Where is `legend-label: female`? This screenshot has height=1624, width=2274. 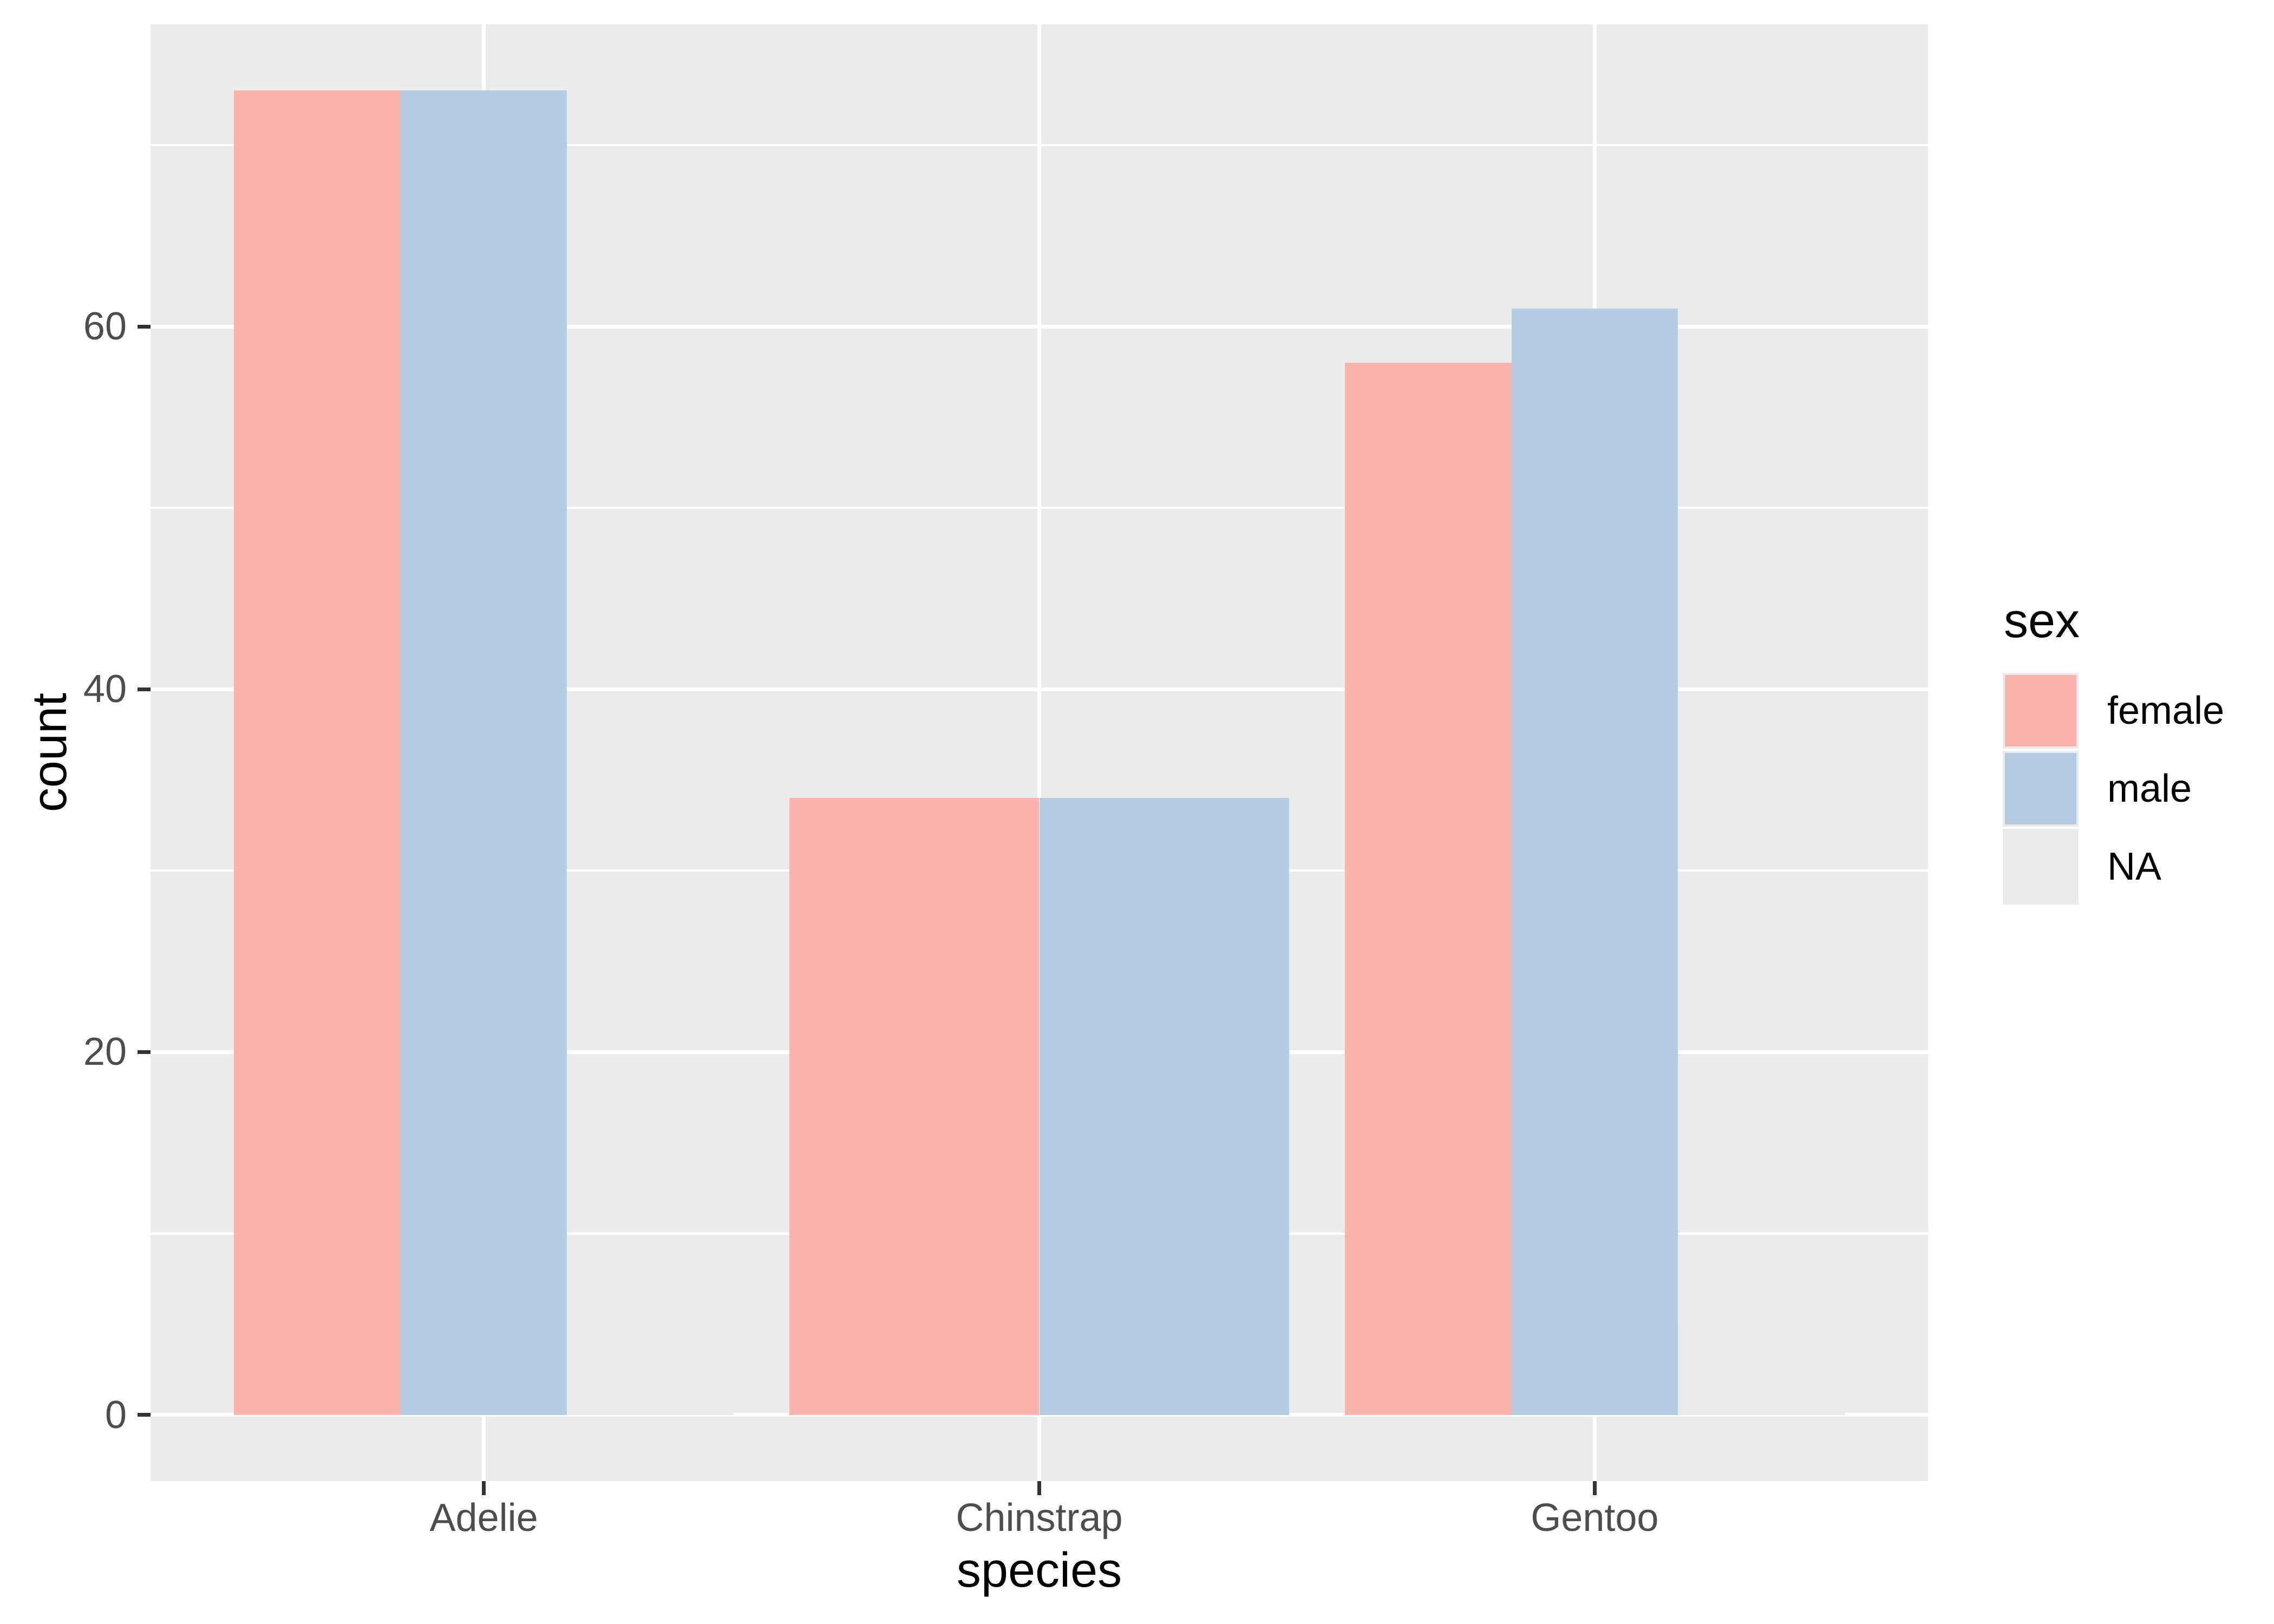 legend-label: female is located at coordinates (2166, 710).